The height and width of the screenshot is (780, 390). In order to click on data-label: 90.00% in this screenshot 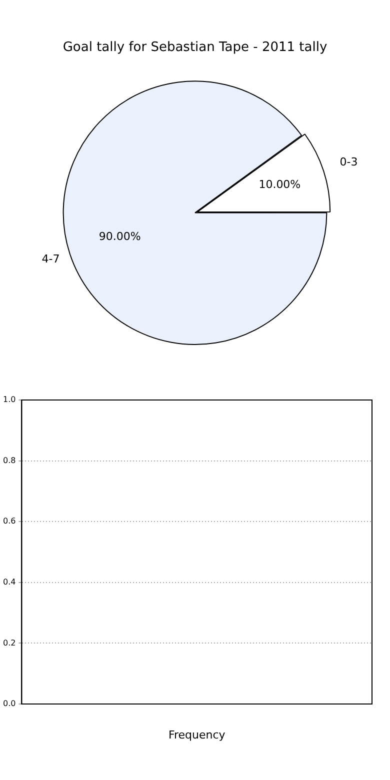, I will do `click(119, 237)`.